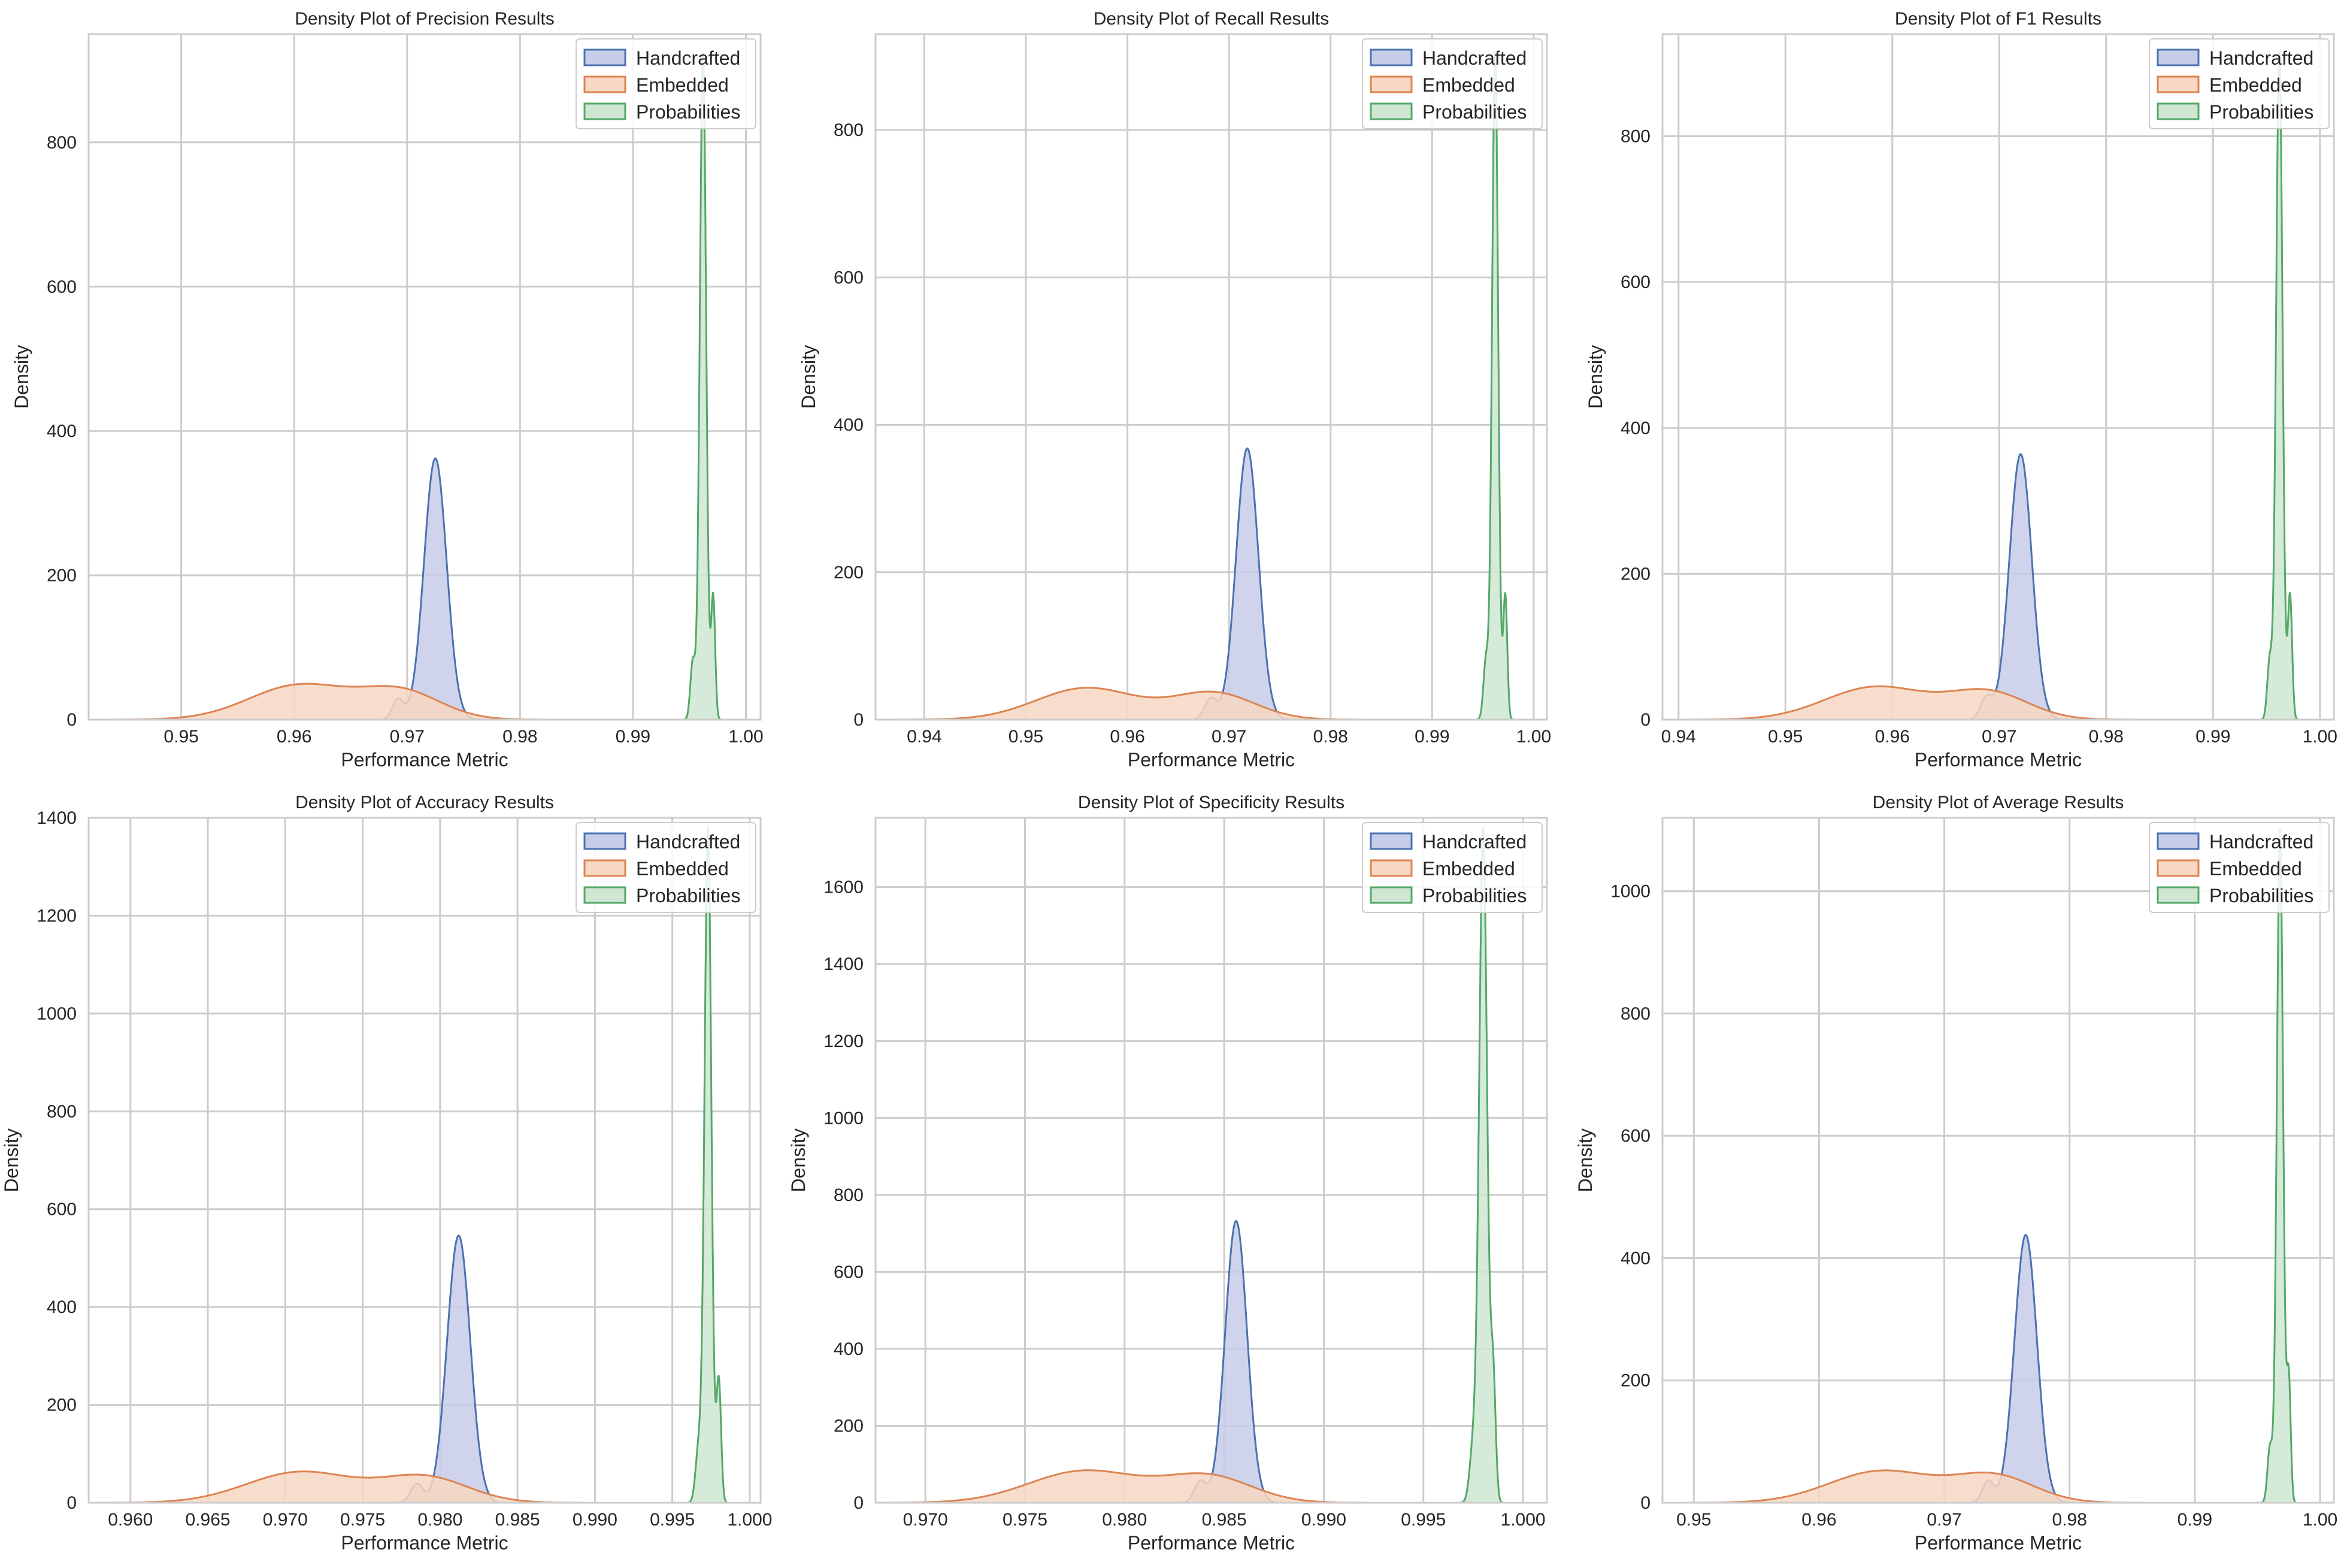 The width and height of the screenshot is (2350, 1568). What do you see at coordinates (843, 887) in the screenshot?
I see `y-tick-label: 1600` at bounding box center [843, 887].